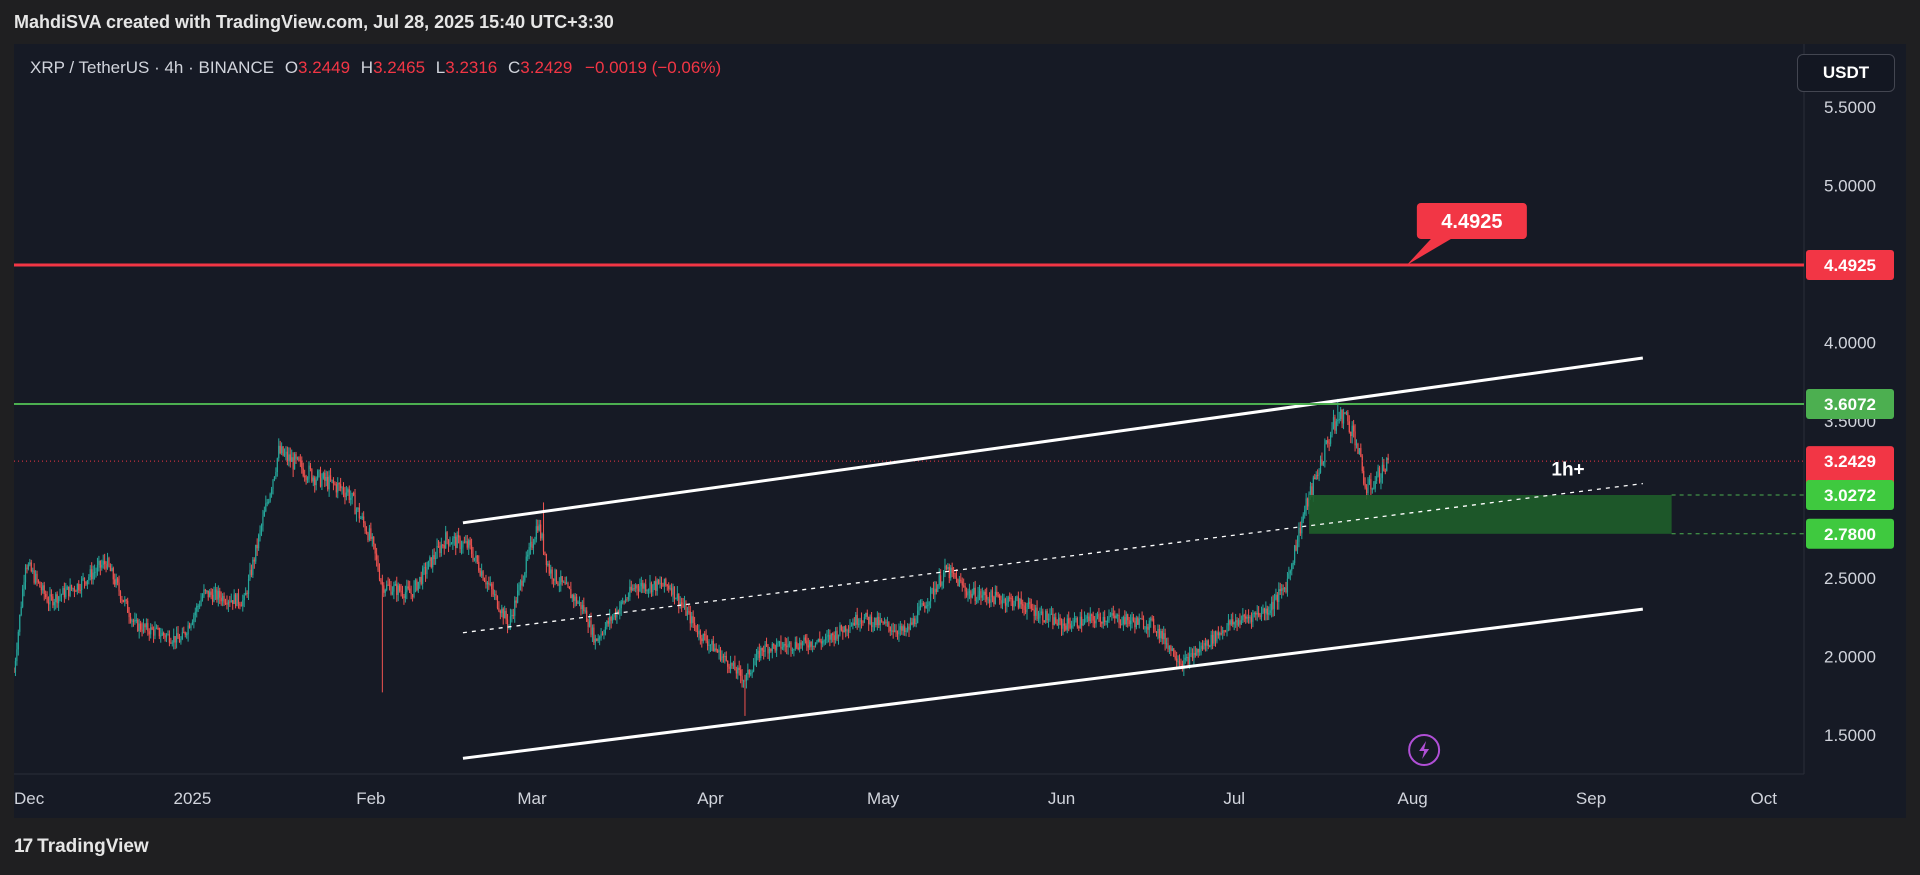  Describe the element at coordinates (710, 798) in the screenshot. I see `x-tick-label: Apr` at that location.